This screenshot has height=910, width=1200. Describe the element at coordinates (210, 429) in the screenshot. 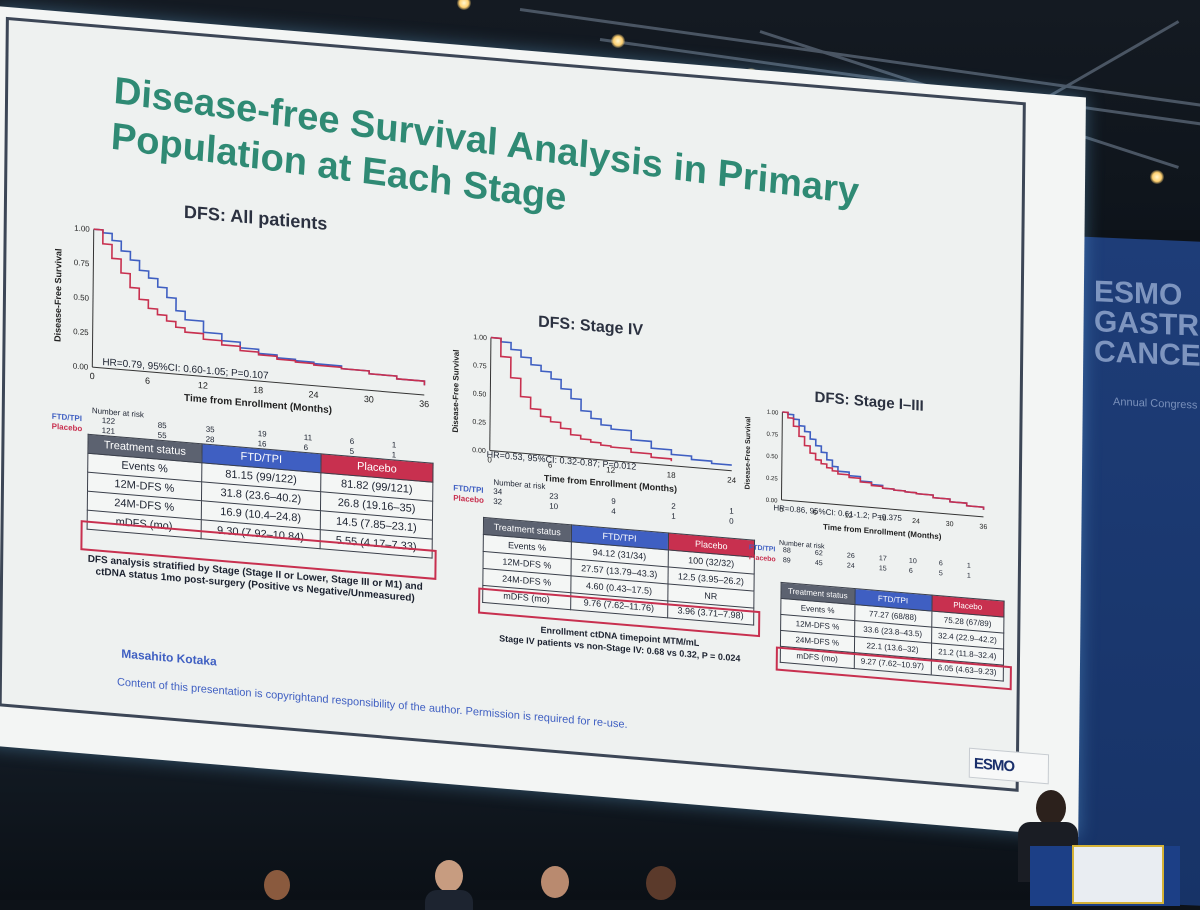

I see `risk-value: 35` at that location.